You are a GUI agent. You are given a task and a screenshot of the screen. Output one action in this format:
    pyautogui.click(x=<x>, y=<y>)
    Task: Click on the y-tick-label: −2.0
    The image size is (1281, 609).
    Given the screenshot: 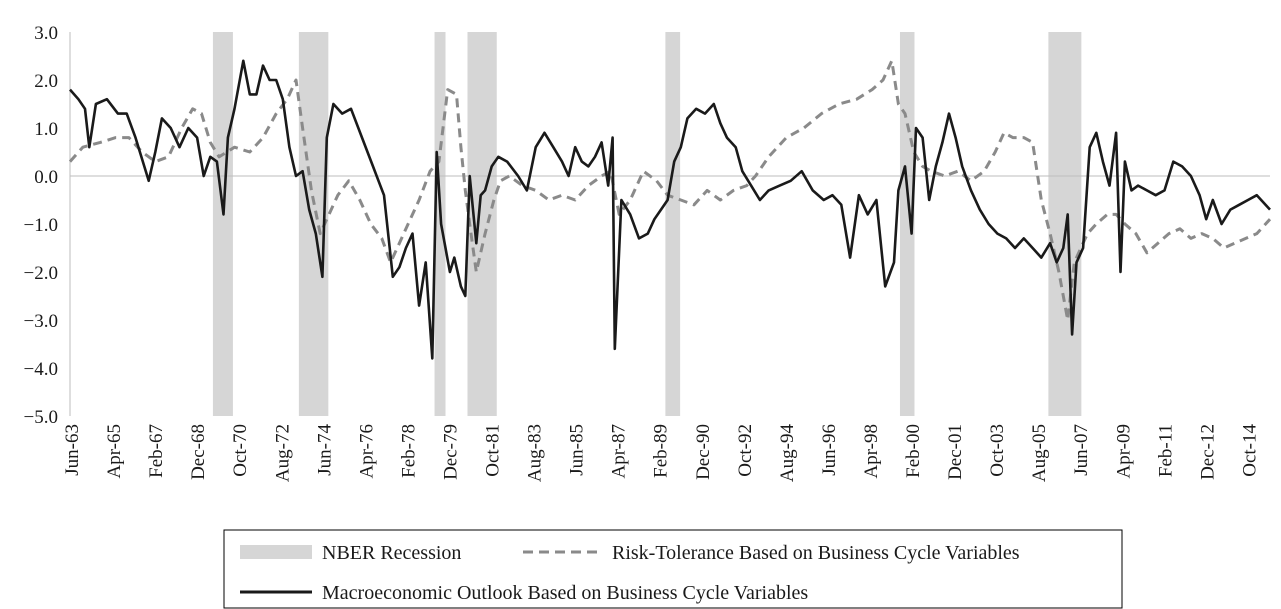 What is the action you would take?
    pyautogui.click(x=41, y=273)
    